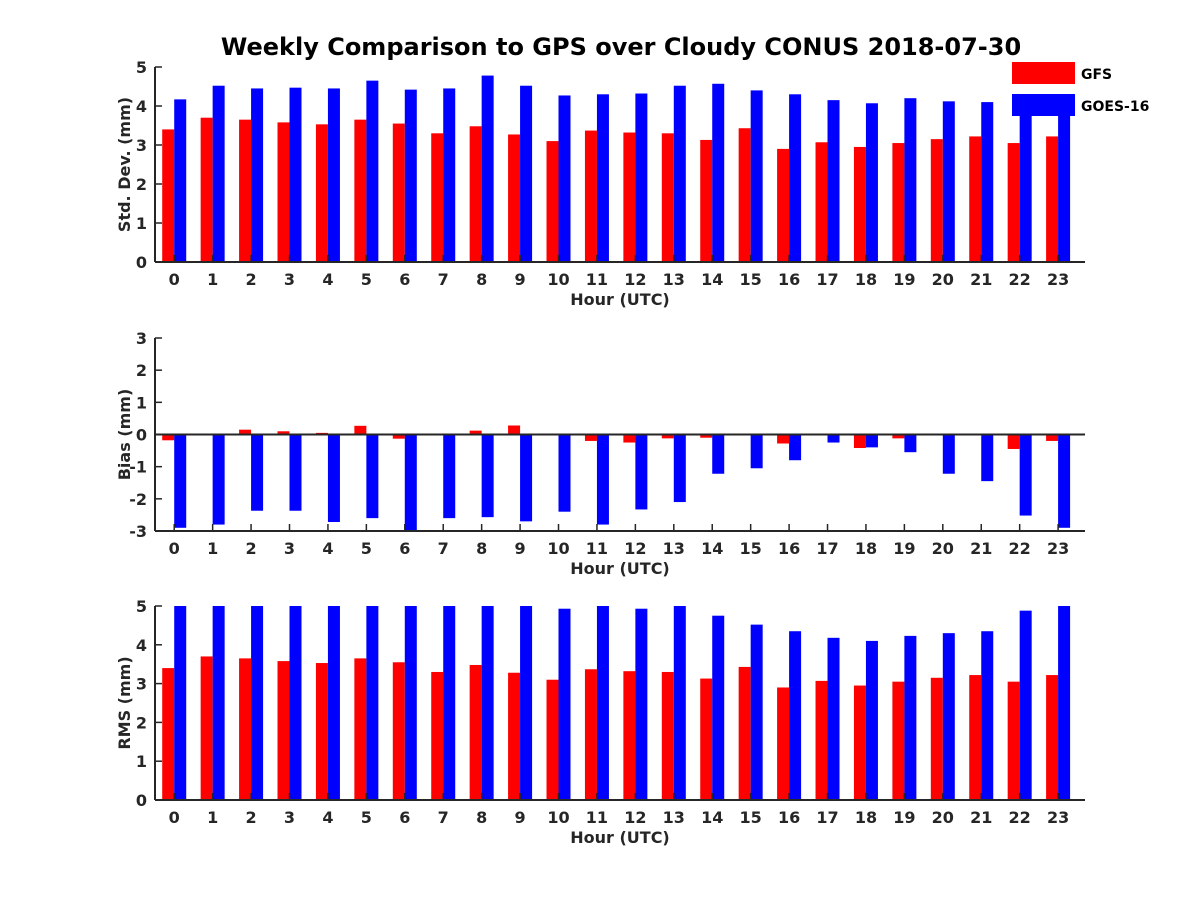 This screenshot has height=900, width=1200. Describe the element at coordinates (1096, 75) in the screenshot. I see `legend-label-gfs: GFS` at that location.